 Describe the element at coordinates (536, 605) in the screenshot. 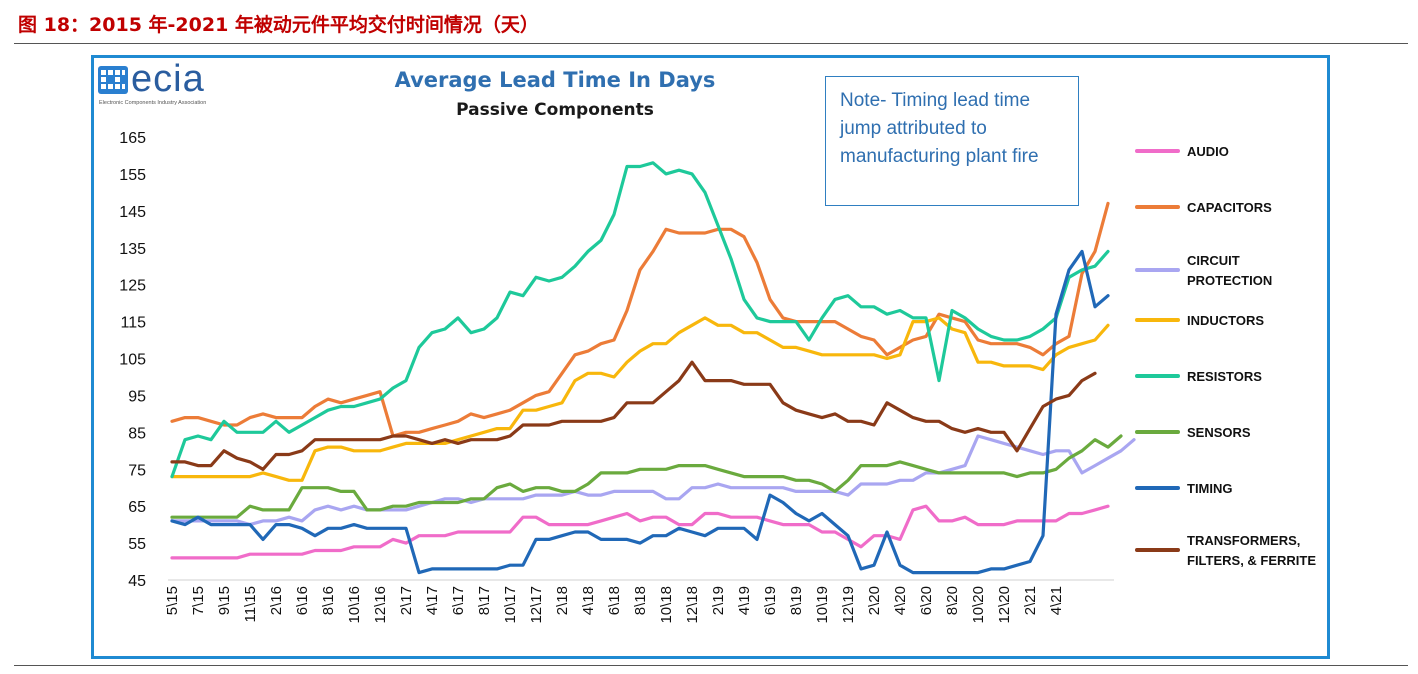

I see `x-tick-label: 12\17` at that location.